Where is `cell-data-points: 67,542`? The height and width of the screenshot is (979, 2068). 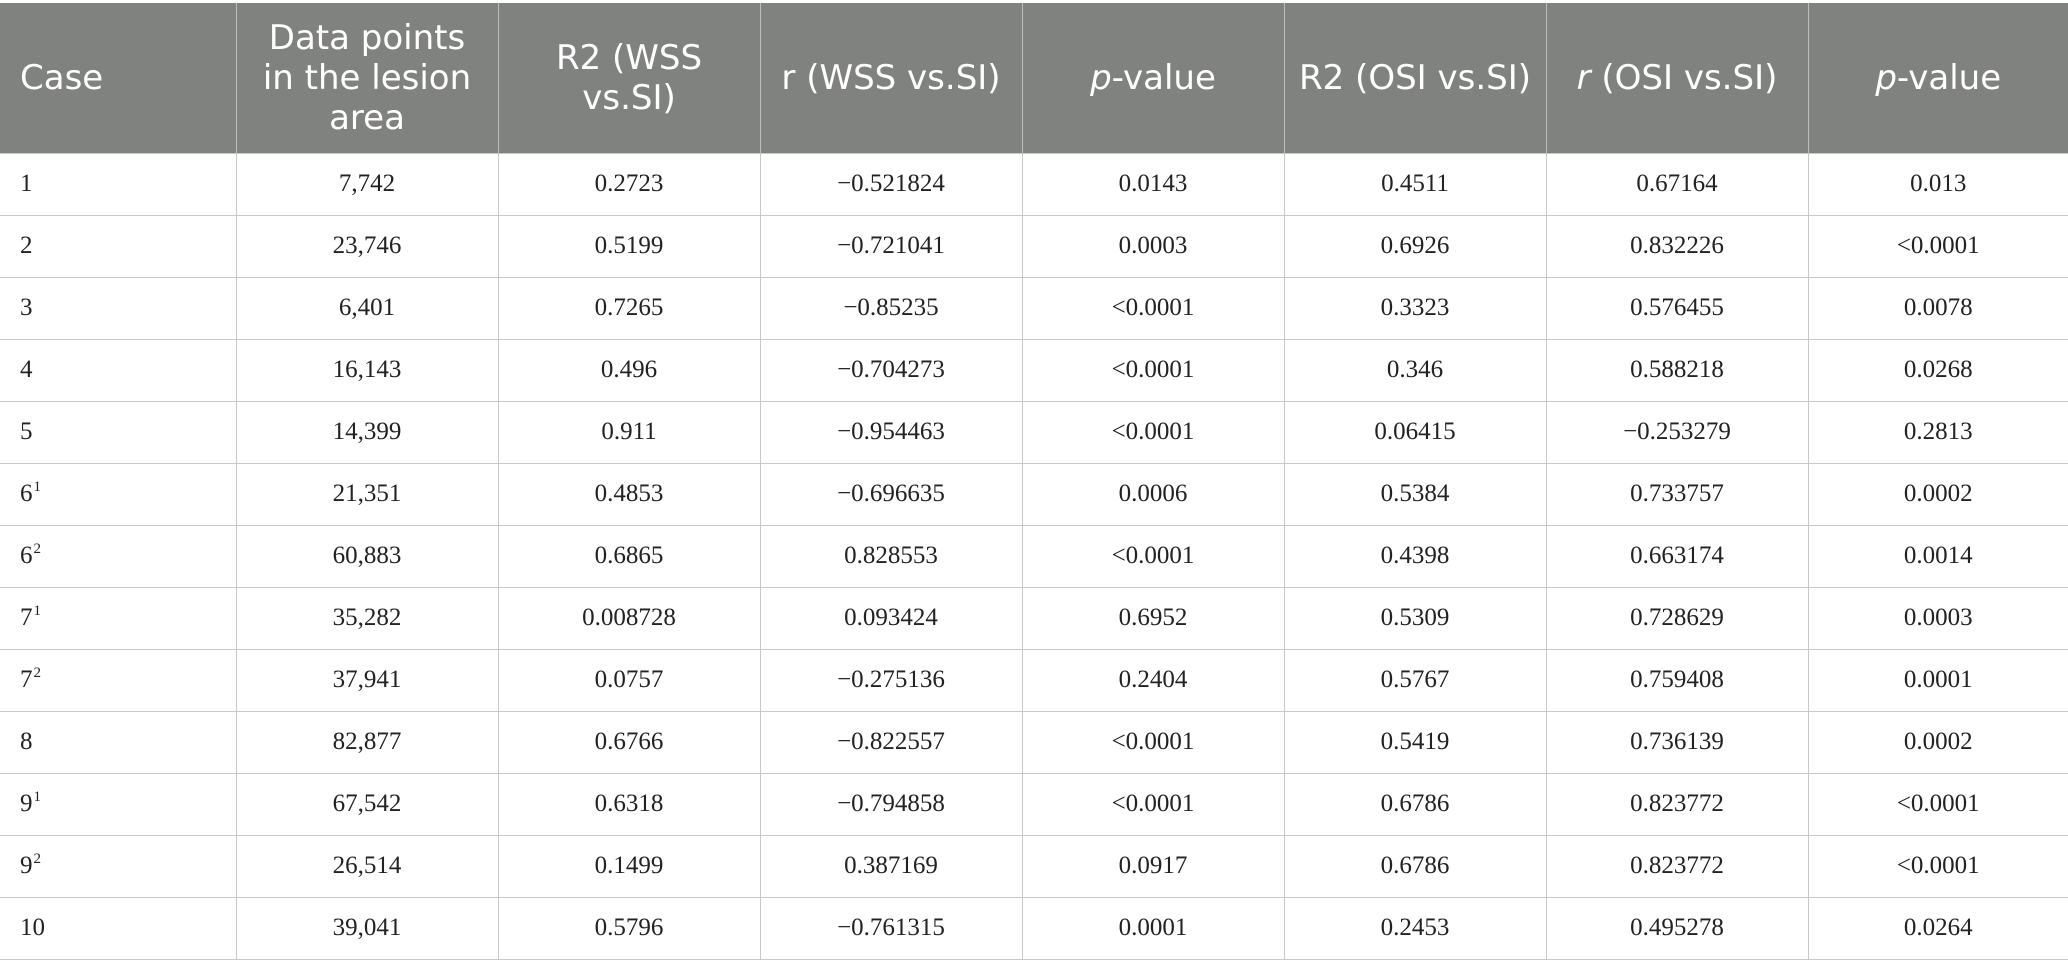
cell-data-points: 67,542 is located at coordinates (367, 804).